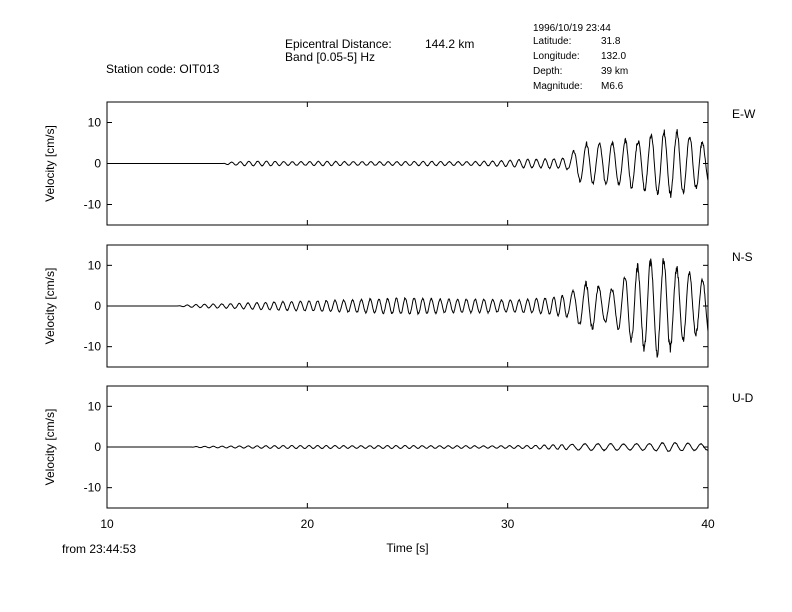 This screenshot has width=792, height=612. Describe the element at coordinates (572, 28) in the screenshot. I see `event-datetime: 1996/10/19 23:44` at that location.